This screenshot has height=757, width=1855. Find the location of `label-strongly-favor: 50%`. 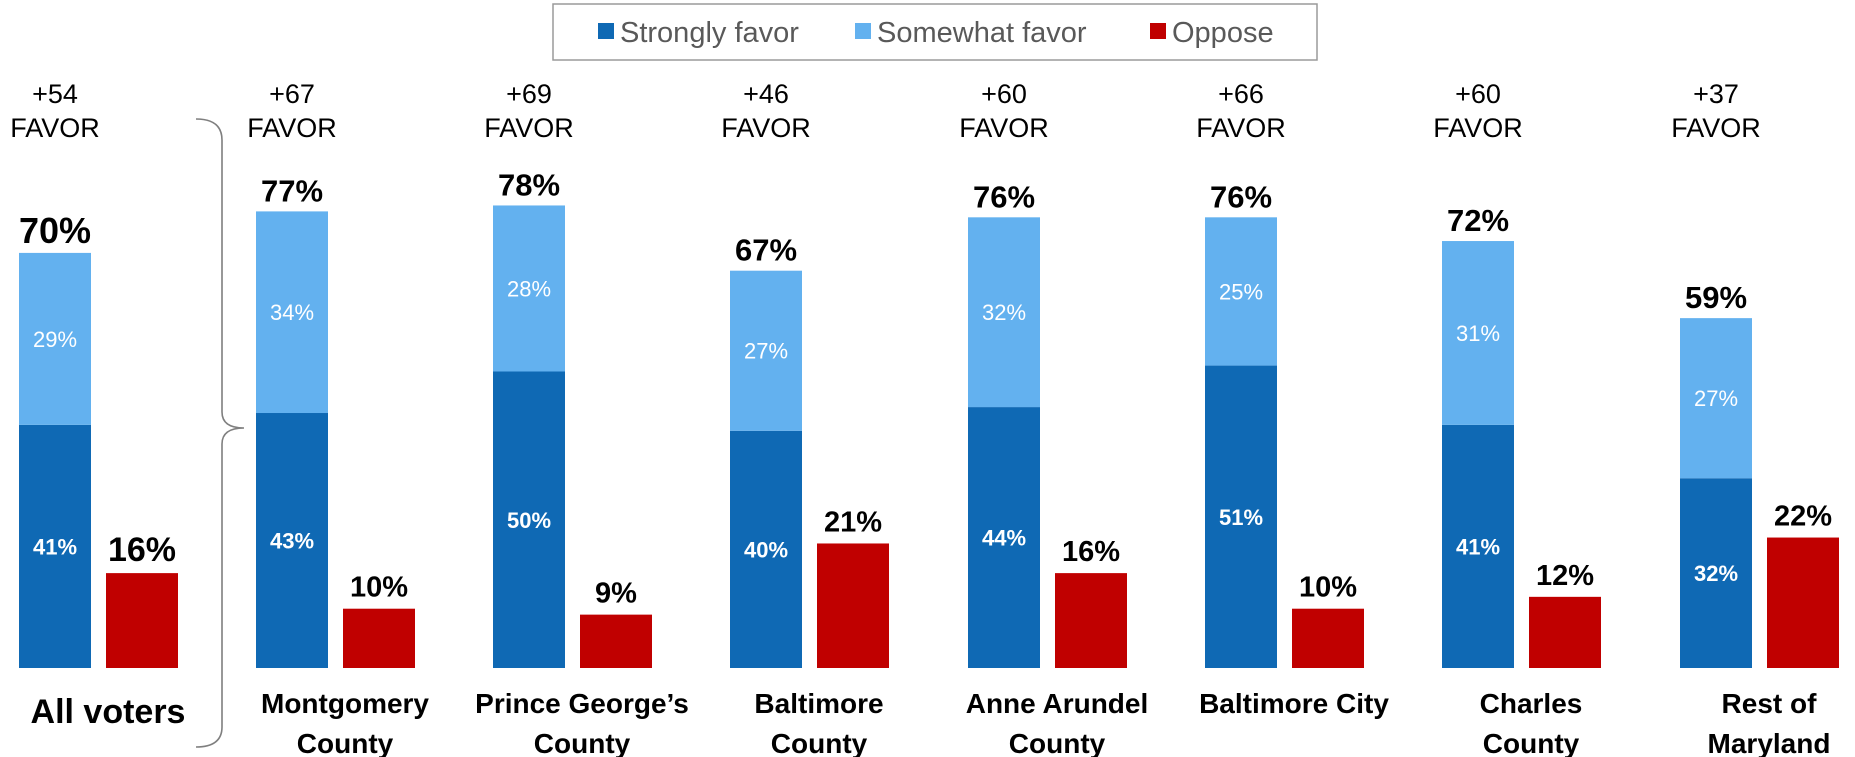

label-strongly-favor: 50% is located at coordinates (529, 520).